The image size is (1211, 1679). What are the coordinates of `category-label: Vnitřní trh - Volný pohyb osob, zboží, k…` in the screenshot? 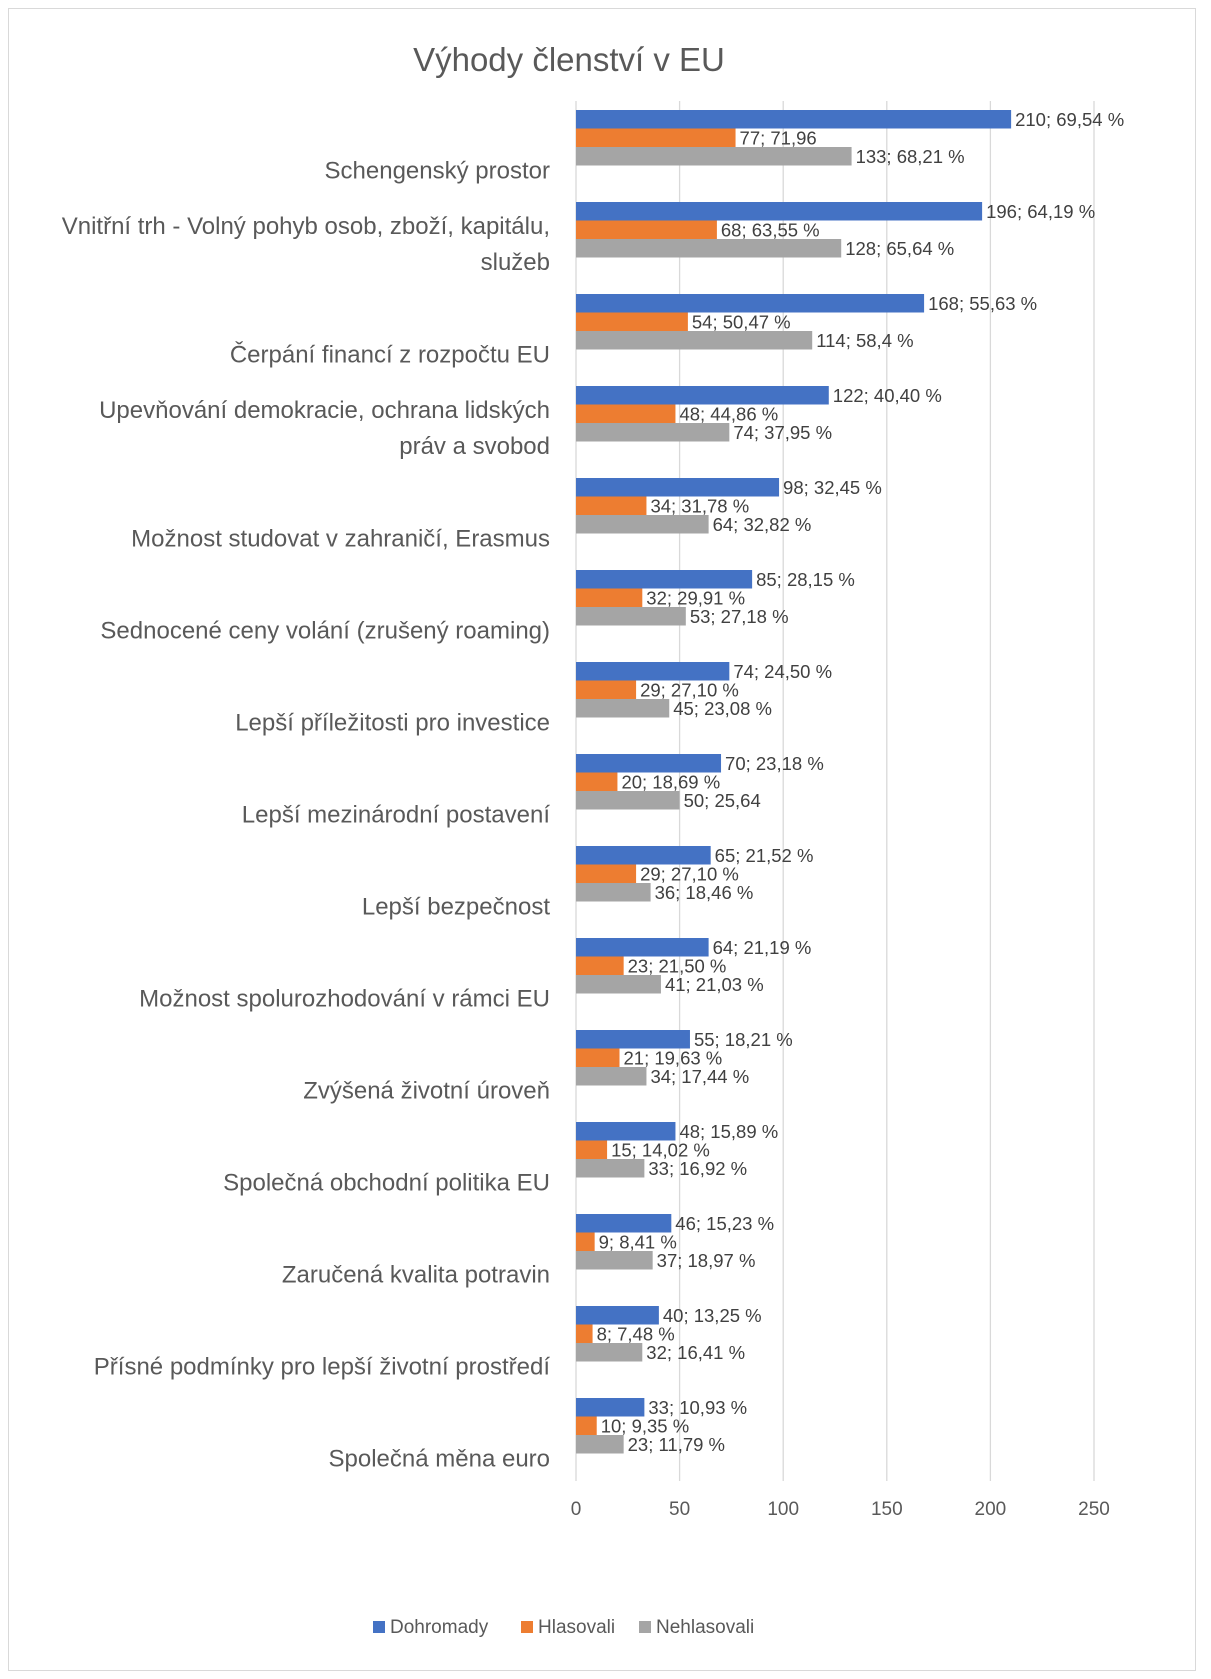 It's located at (306, 226).